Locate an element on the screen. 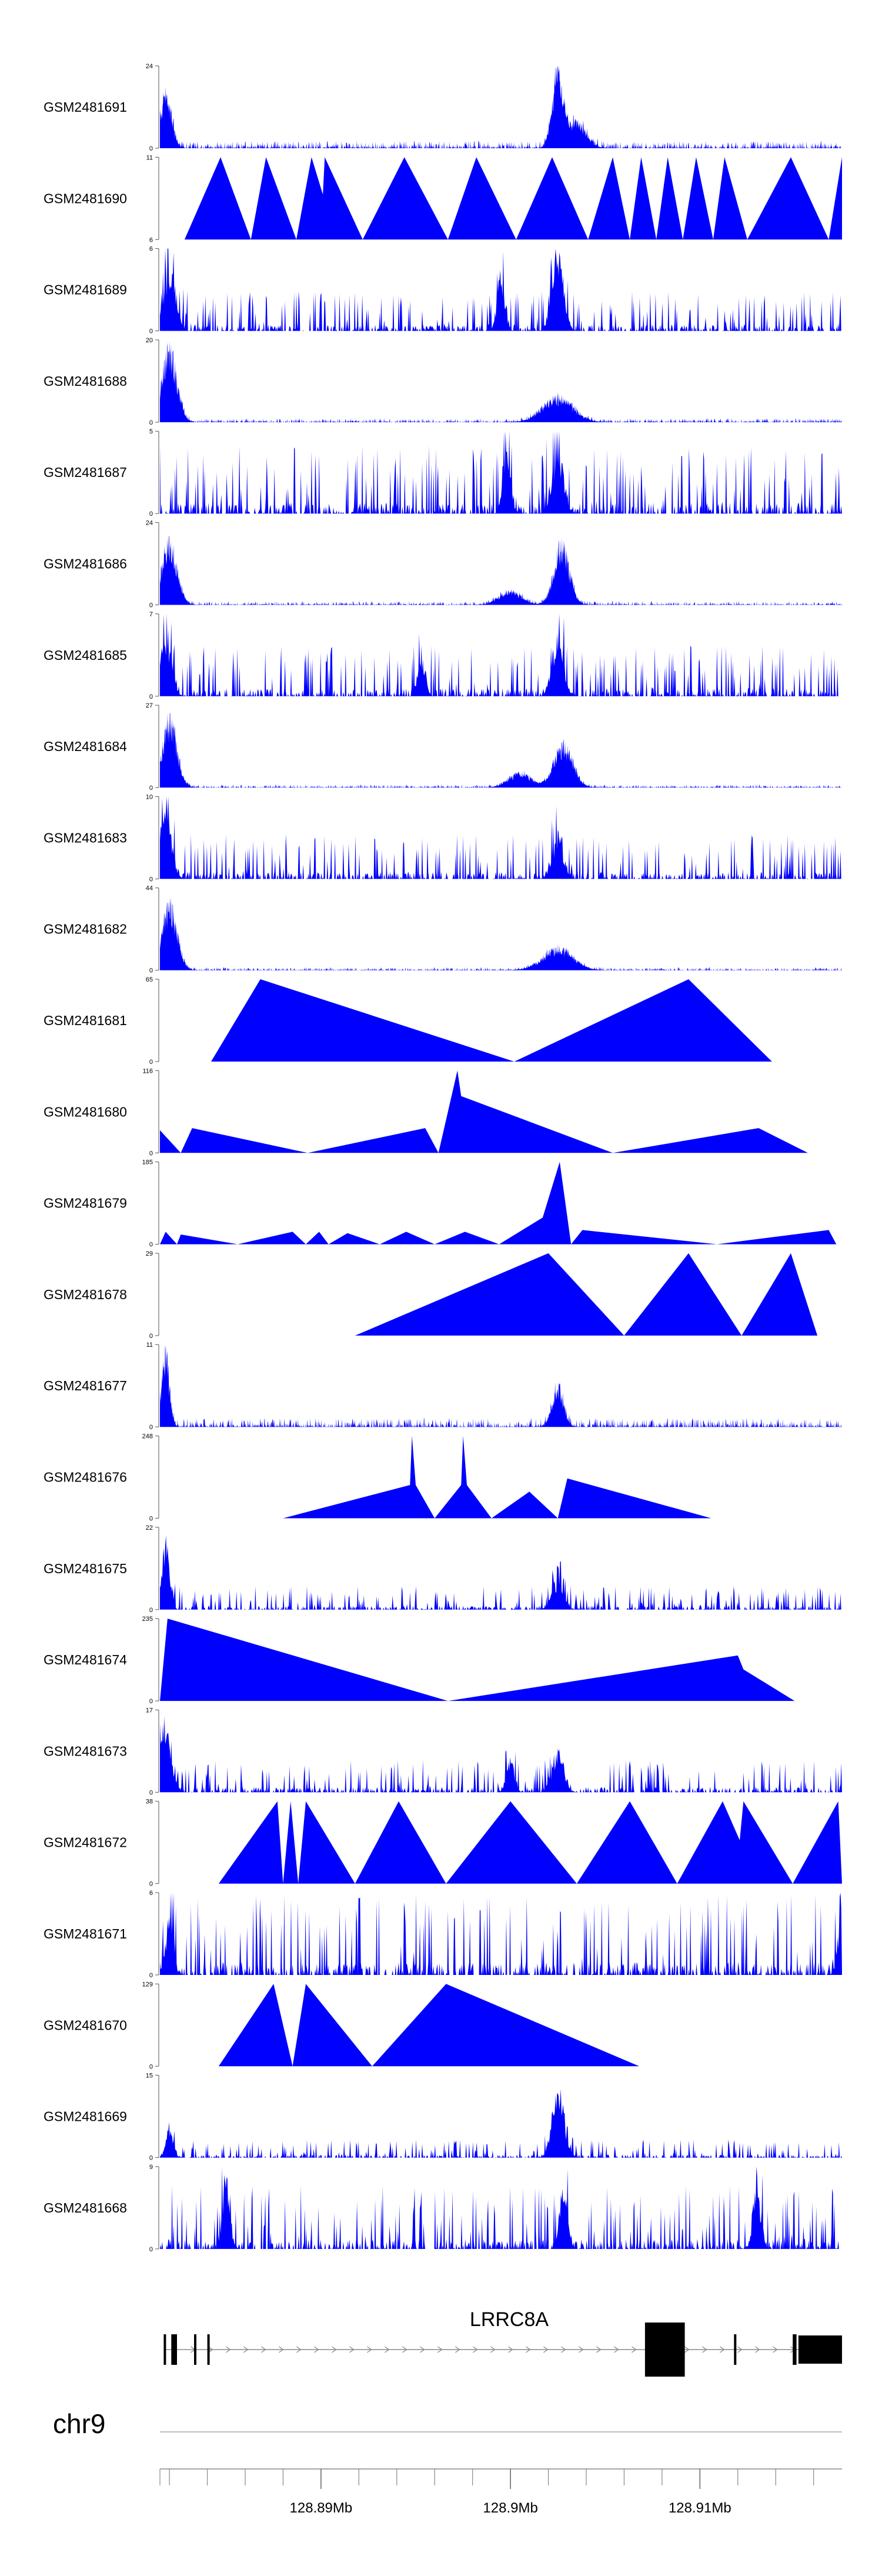 The image size is (882, 2576). track-GSM2481672: GSM2481672 38 0 is located at coordinates (443, 1843).